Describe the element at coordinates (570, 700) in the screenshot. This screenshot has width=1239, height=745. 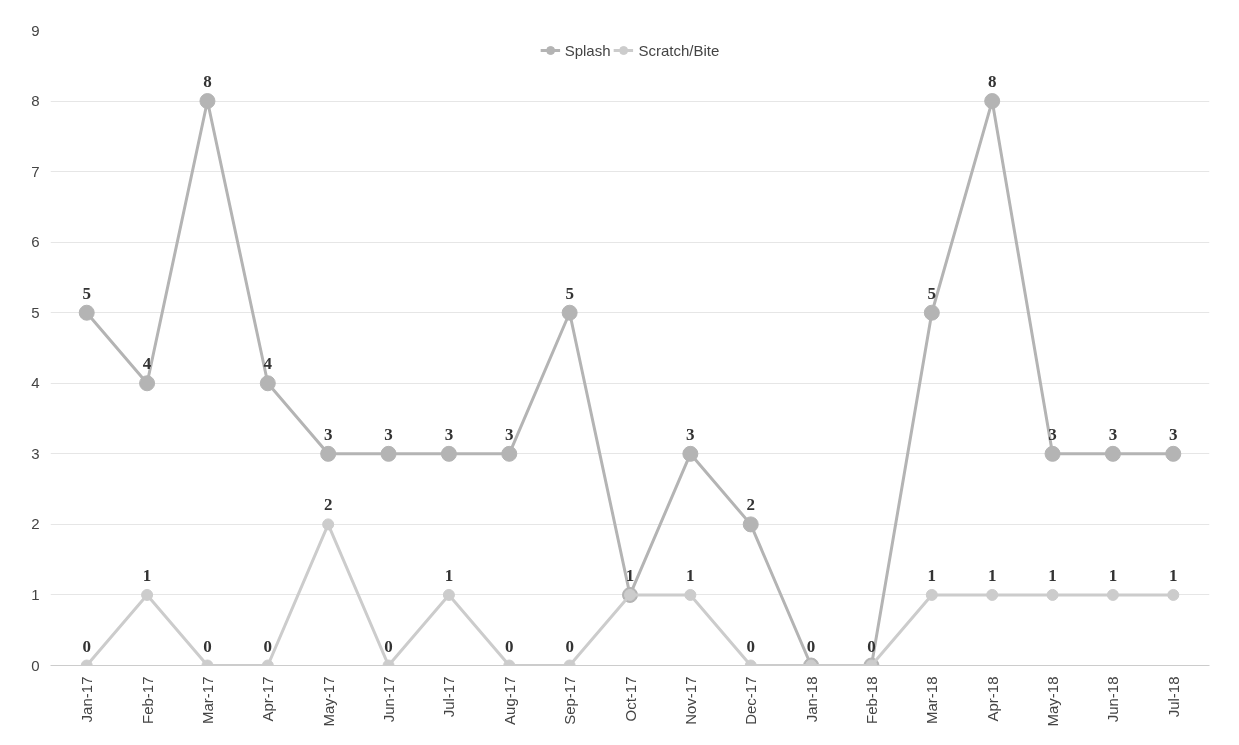
I see `x-tick-label: Sep-17` at that location.